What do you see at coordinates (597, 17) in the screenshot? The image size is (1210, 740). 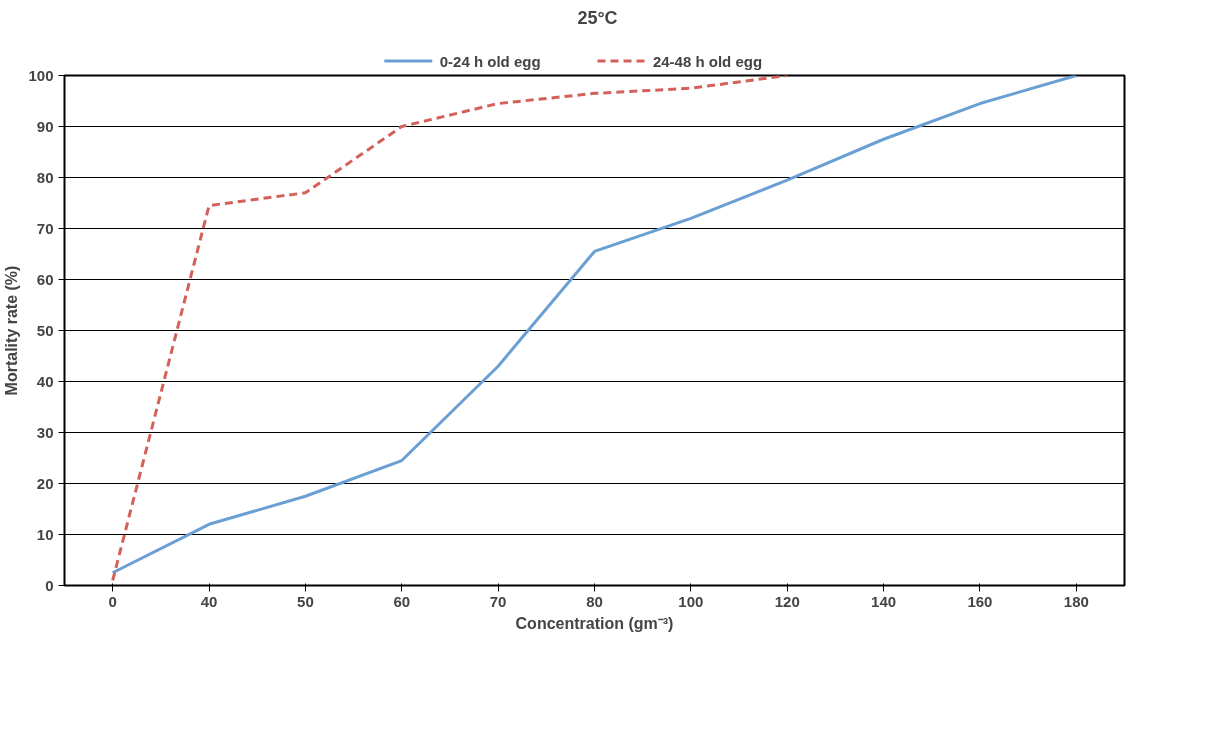 I see `chart-title: 25°C` at bounding box center [597, 17].